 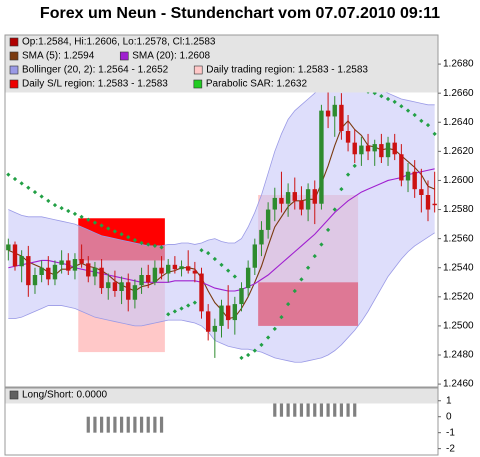 I want to click on y-tick-label: 1.2680, so click(x=458, y=64).